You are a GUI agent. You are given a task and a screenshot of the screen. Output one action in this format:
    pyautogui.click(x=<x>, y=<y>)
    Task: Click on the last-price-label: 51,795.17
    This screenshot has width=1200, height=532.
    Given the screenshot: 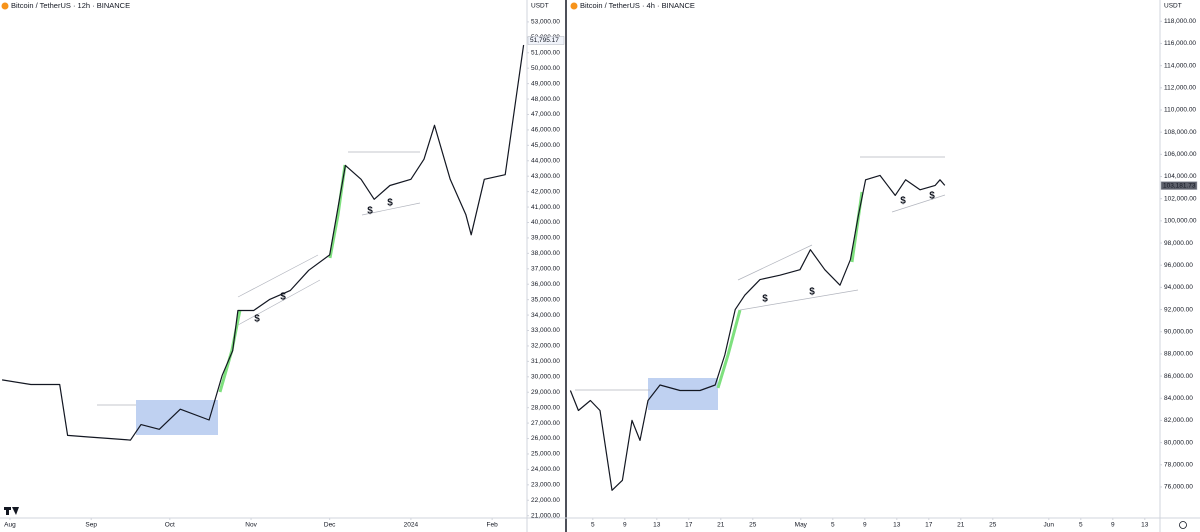 What is the action you would take?
    pyautogui.click(x=544, y=40)
    